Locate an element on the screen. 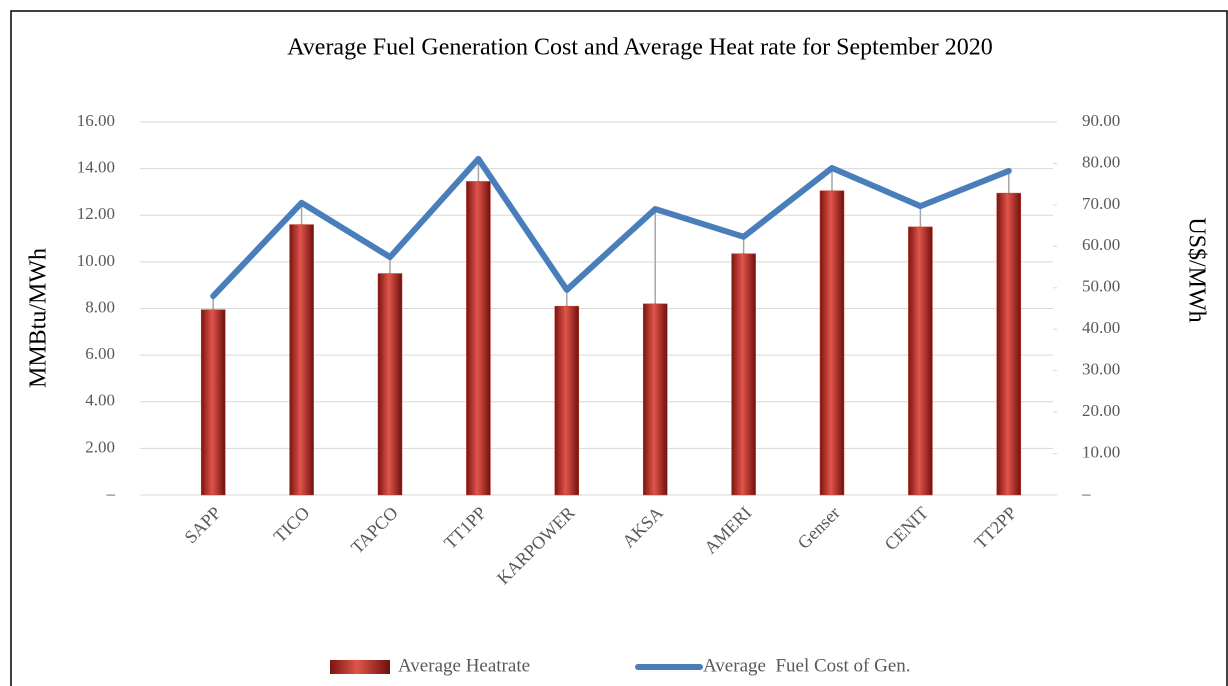 The image size is (1228, 686). y-tick-label: 12.00 is located at coordinates (96, 213).